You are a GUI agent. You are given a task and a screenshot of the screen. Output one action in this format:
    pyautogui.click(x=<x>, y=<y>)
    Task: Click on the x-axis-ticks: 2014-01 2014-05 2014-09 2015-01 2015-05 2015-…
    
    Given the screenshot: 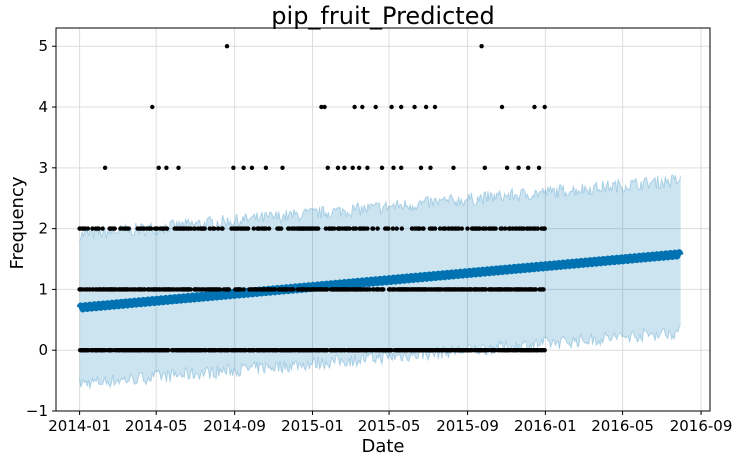 What is the action you would take?
    pyautogui.click(x=390, y=423)
    